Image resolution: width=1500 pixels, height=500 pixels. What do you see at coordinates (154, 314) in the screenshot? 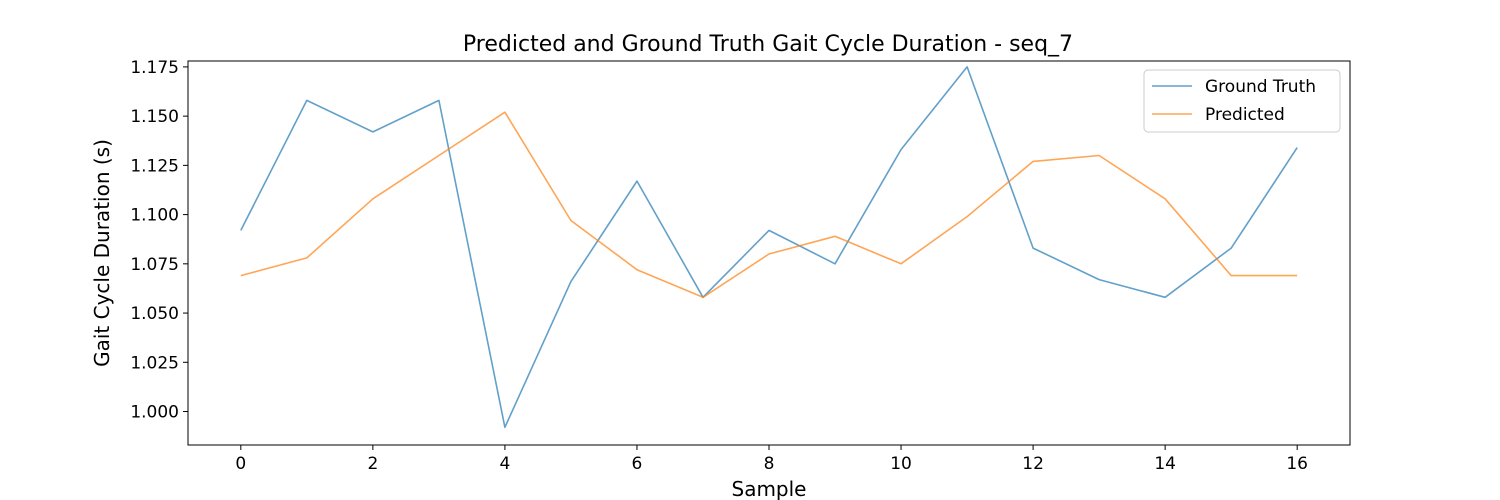
I see `y-tick-label: 1.050` at bounding box center [154, 314].